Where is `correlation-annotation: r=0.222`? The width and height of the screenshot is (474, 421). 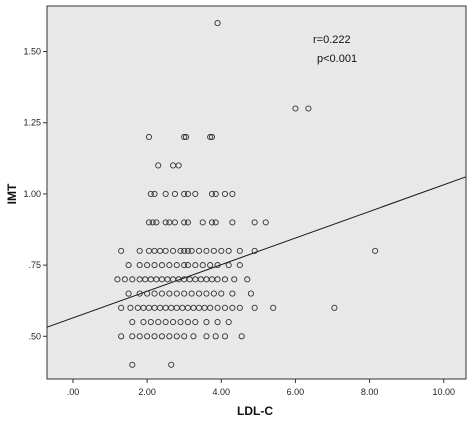
correlation-annotation: r=0.222 is located at coordinates (332, 40).